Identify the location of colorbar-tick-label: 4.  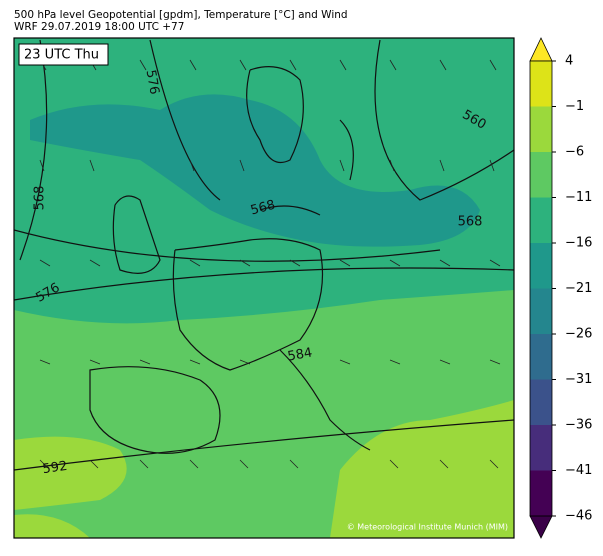
(569, 61).